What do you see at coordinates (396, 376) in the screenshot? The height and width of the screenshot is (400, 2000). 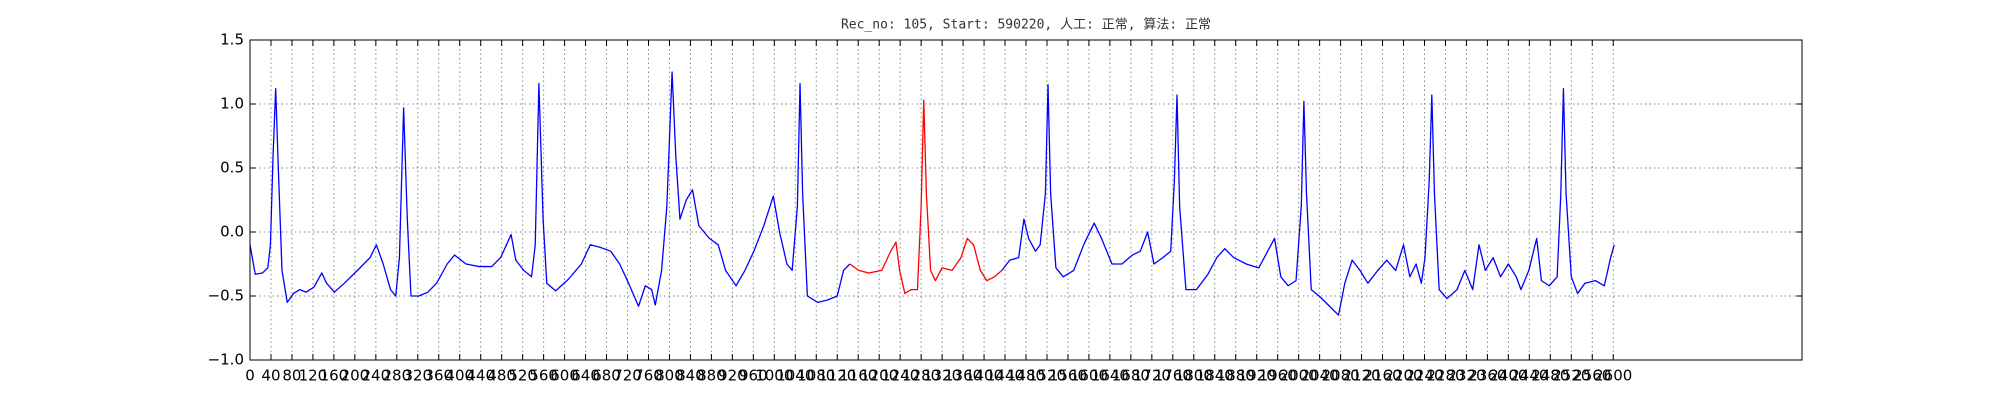 I see `x-tick-label: 280` at bounding box center [396, 376].